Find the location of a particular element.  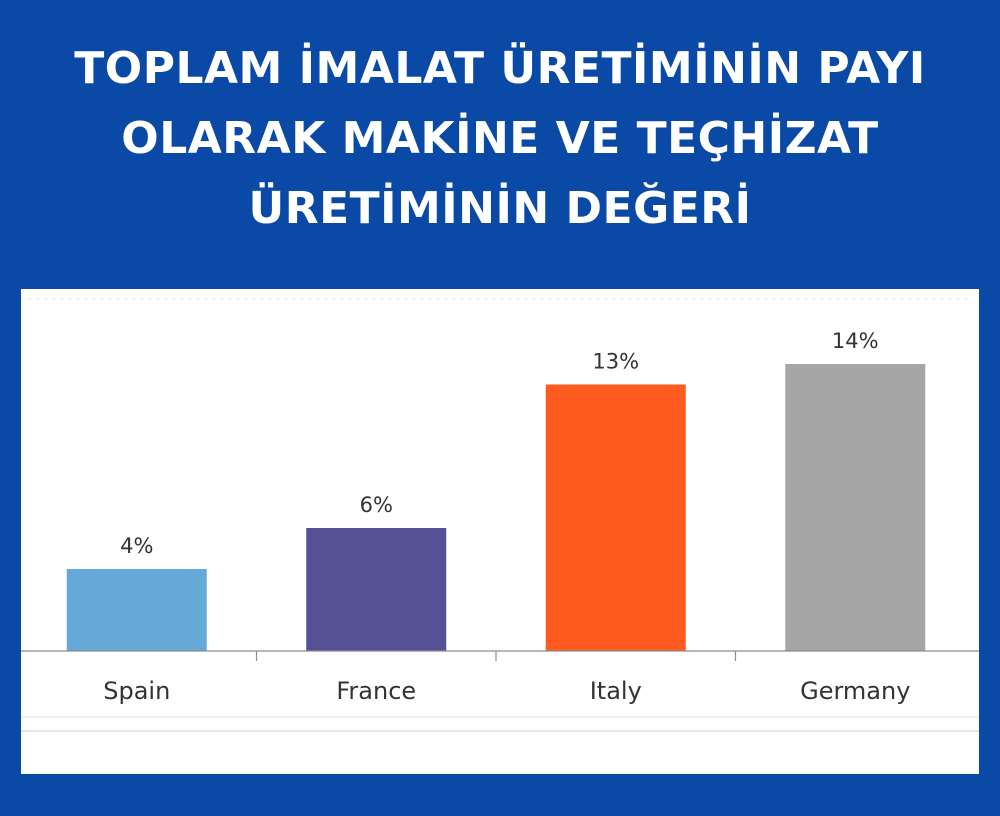

tick-label-spain: Spain is located at coordinates (136, 691).